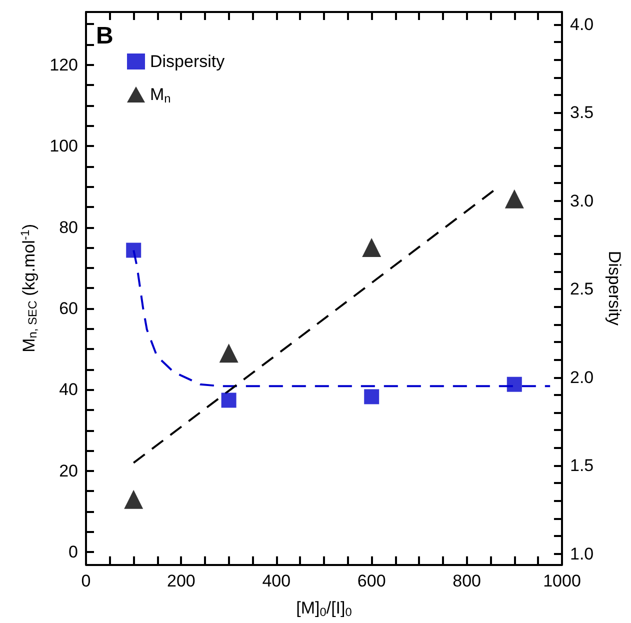 The height and width of the screenshot is (623, 631). I want to click on x-tick-label: 400, so click(276, 580).